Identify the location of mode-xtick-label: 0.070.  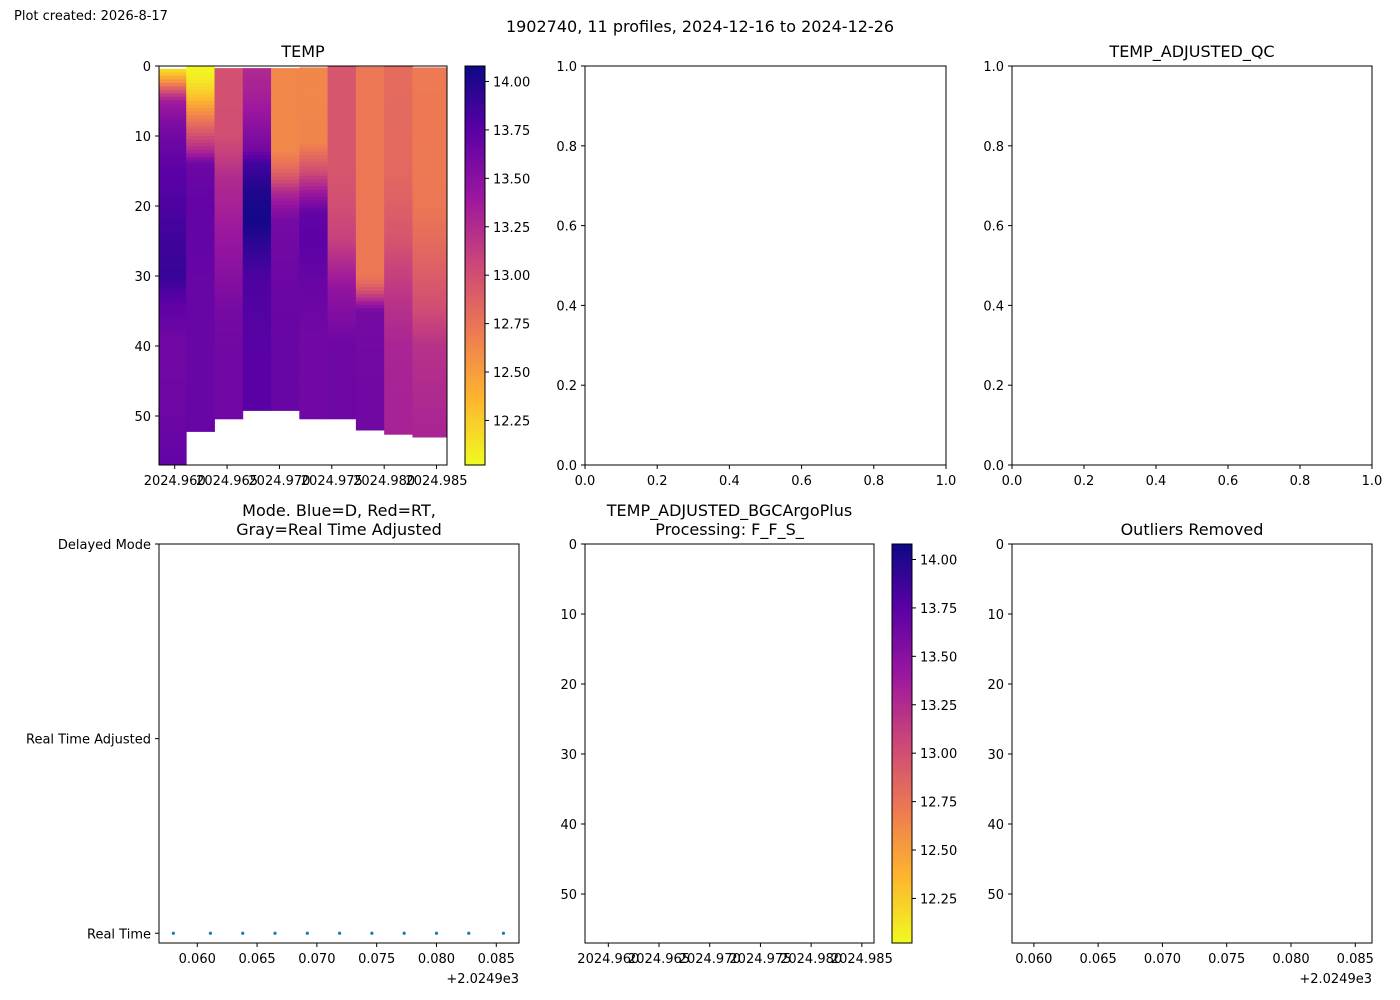
(316, 959).